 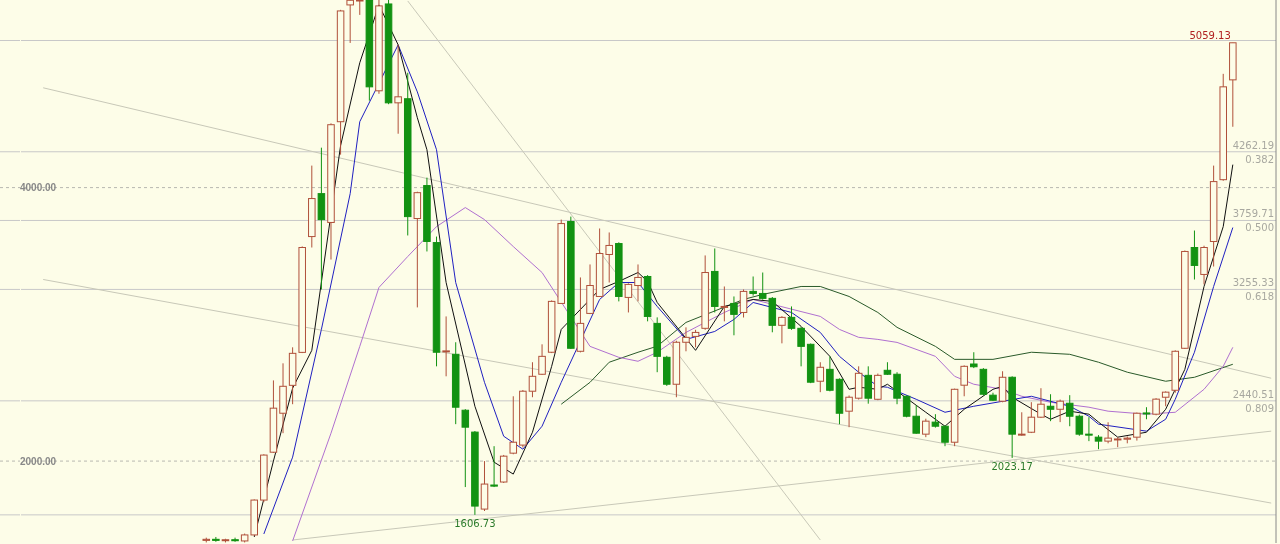 What do you see at coordinates (1012, 466) in the screenshot?
I see `annotation: 2023.17` at bounding box center [1012, 466].